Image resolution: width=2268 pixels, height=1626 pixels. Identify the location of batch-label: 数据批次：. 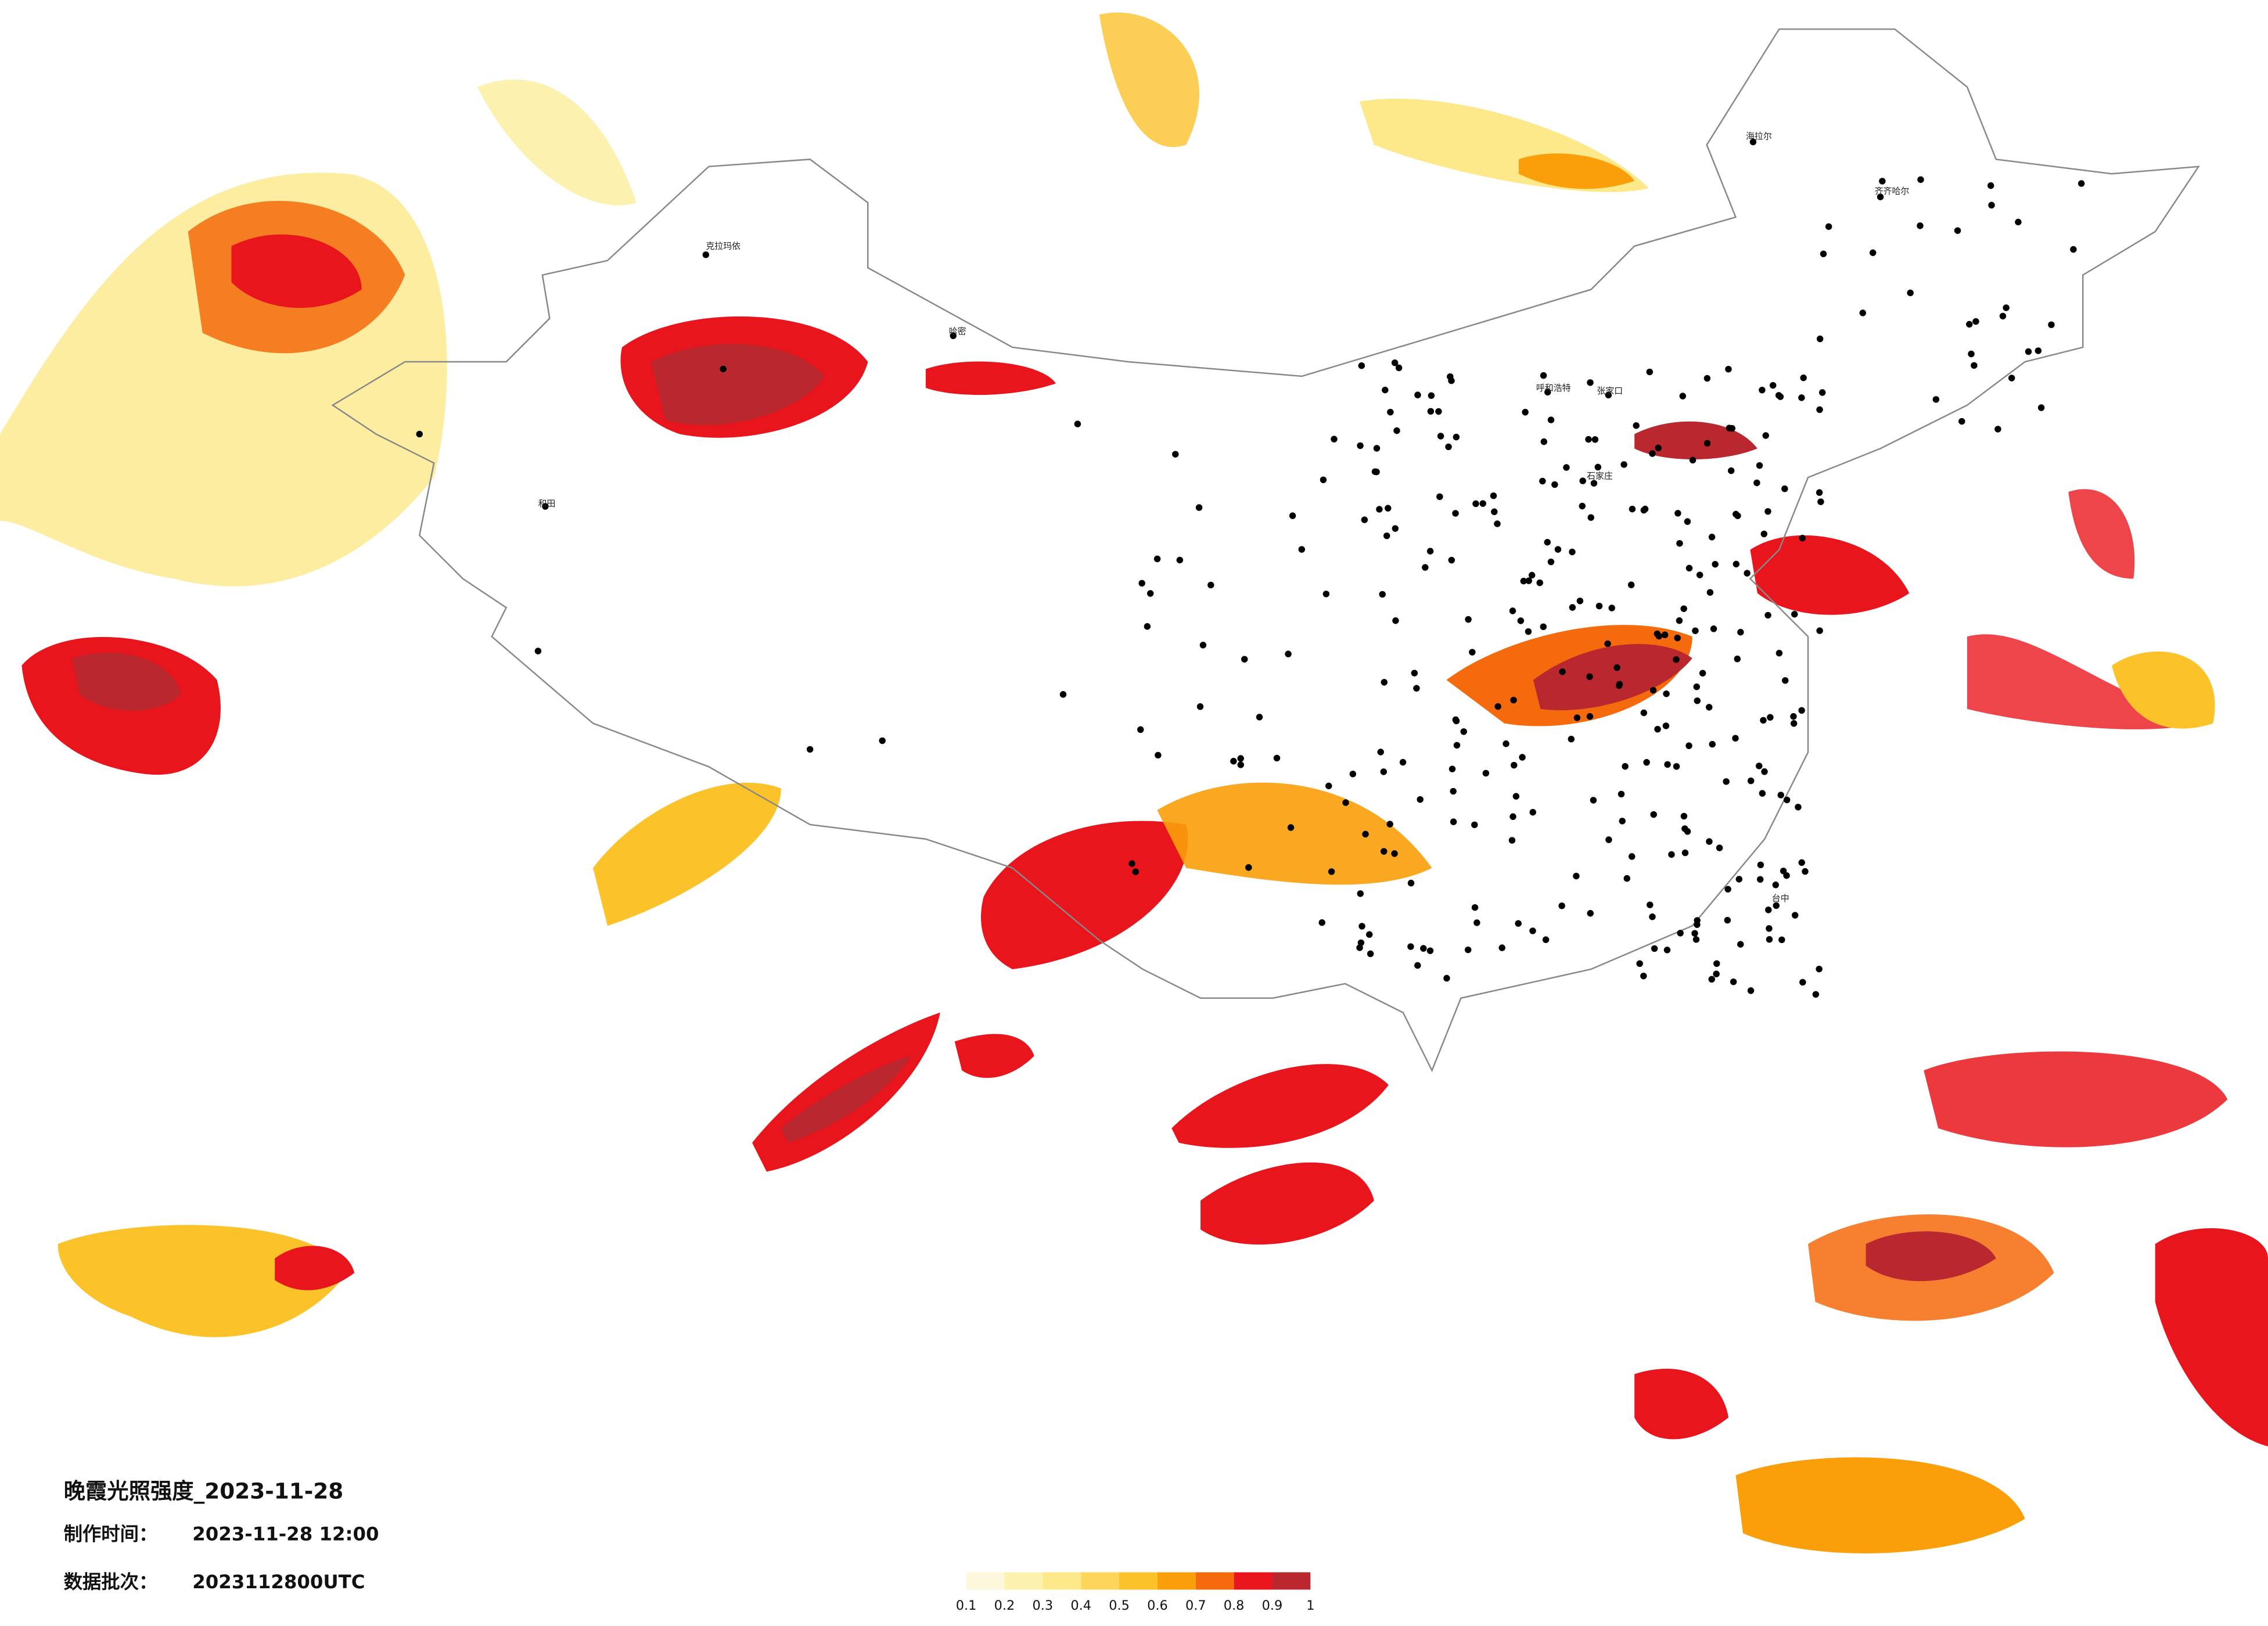
(111, 1582).